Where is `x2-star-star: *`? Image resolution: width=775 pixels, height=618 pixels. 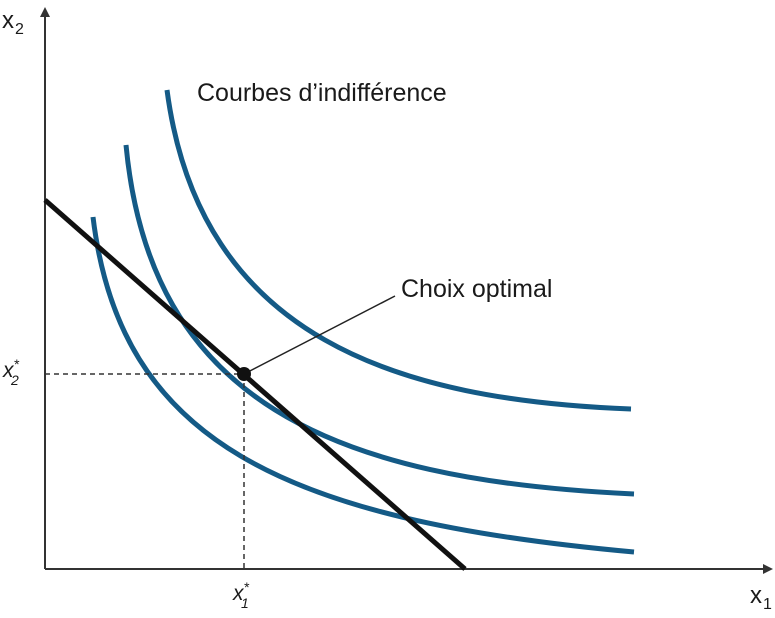 x2-star-star: * is located at coordinates (17, 364).